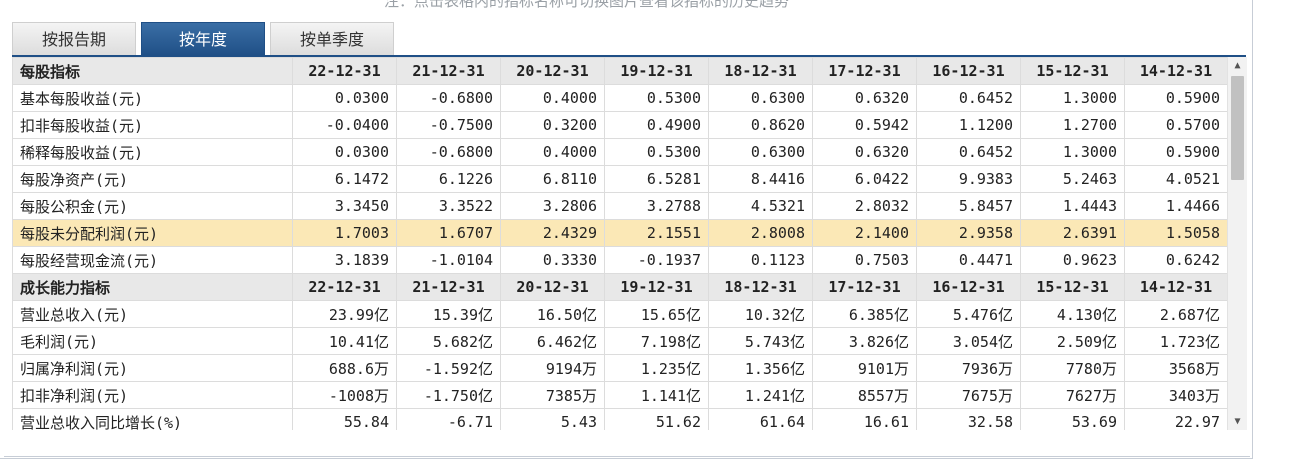 Image resolution: width=1289 pixels, height=464 pixels. Describe the element at coordinates (1175, 260) in the screenshot. I see `value-cell: 0.6242` at that location.